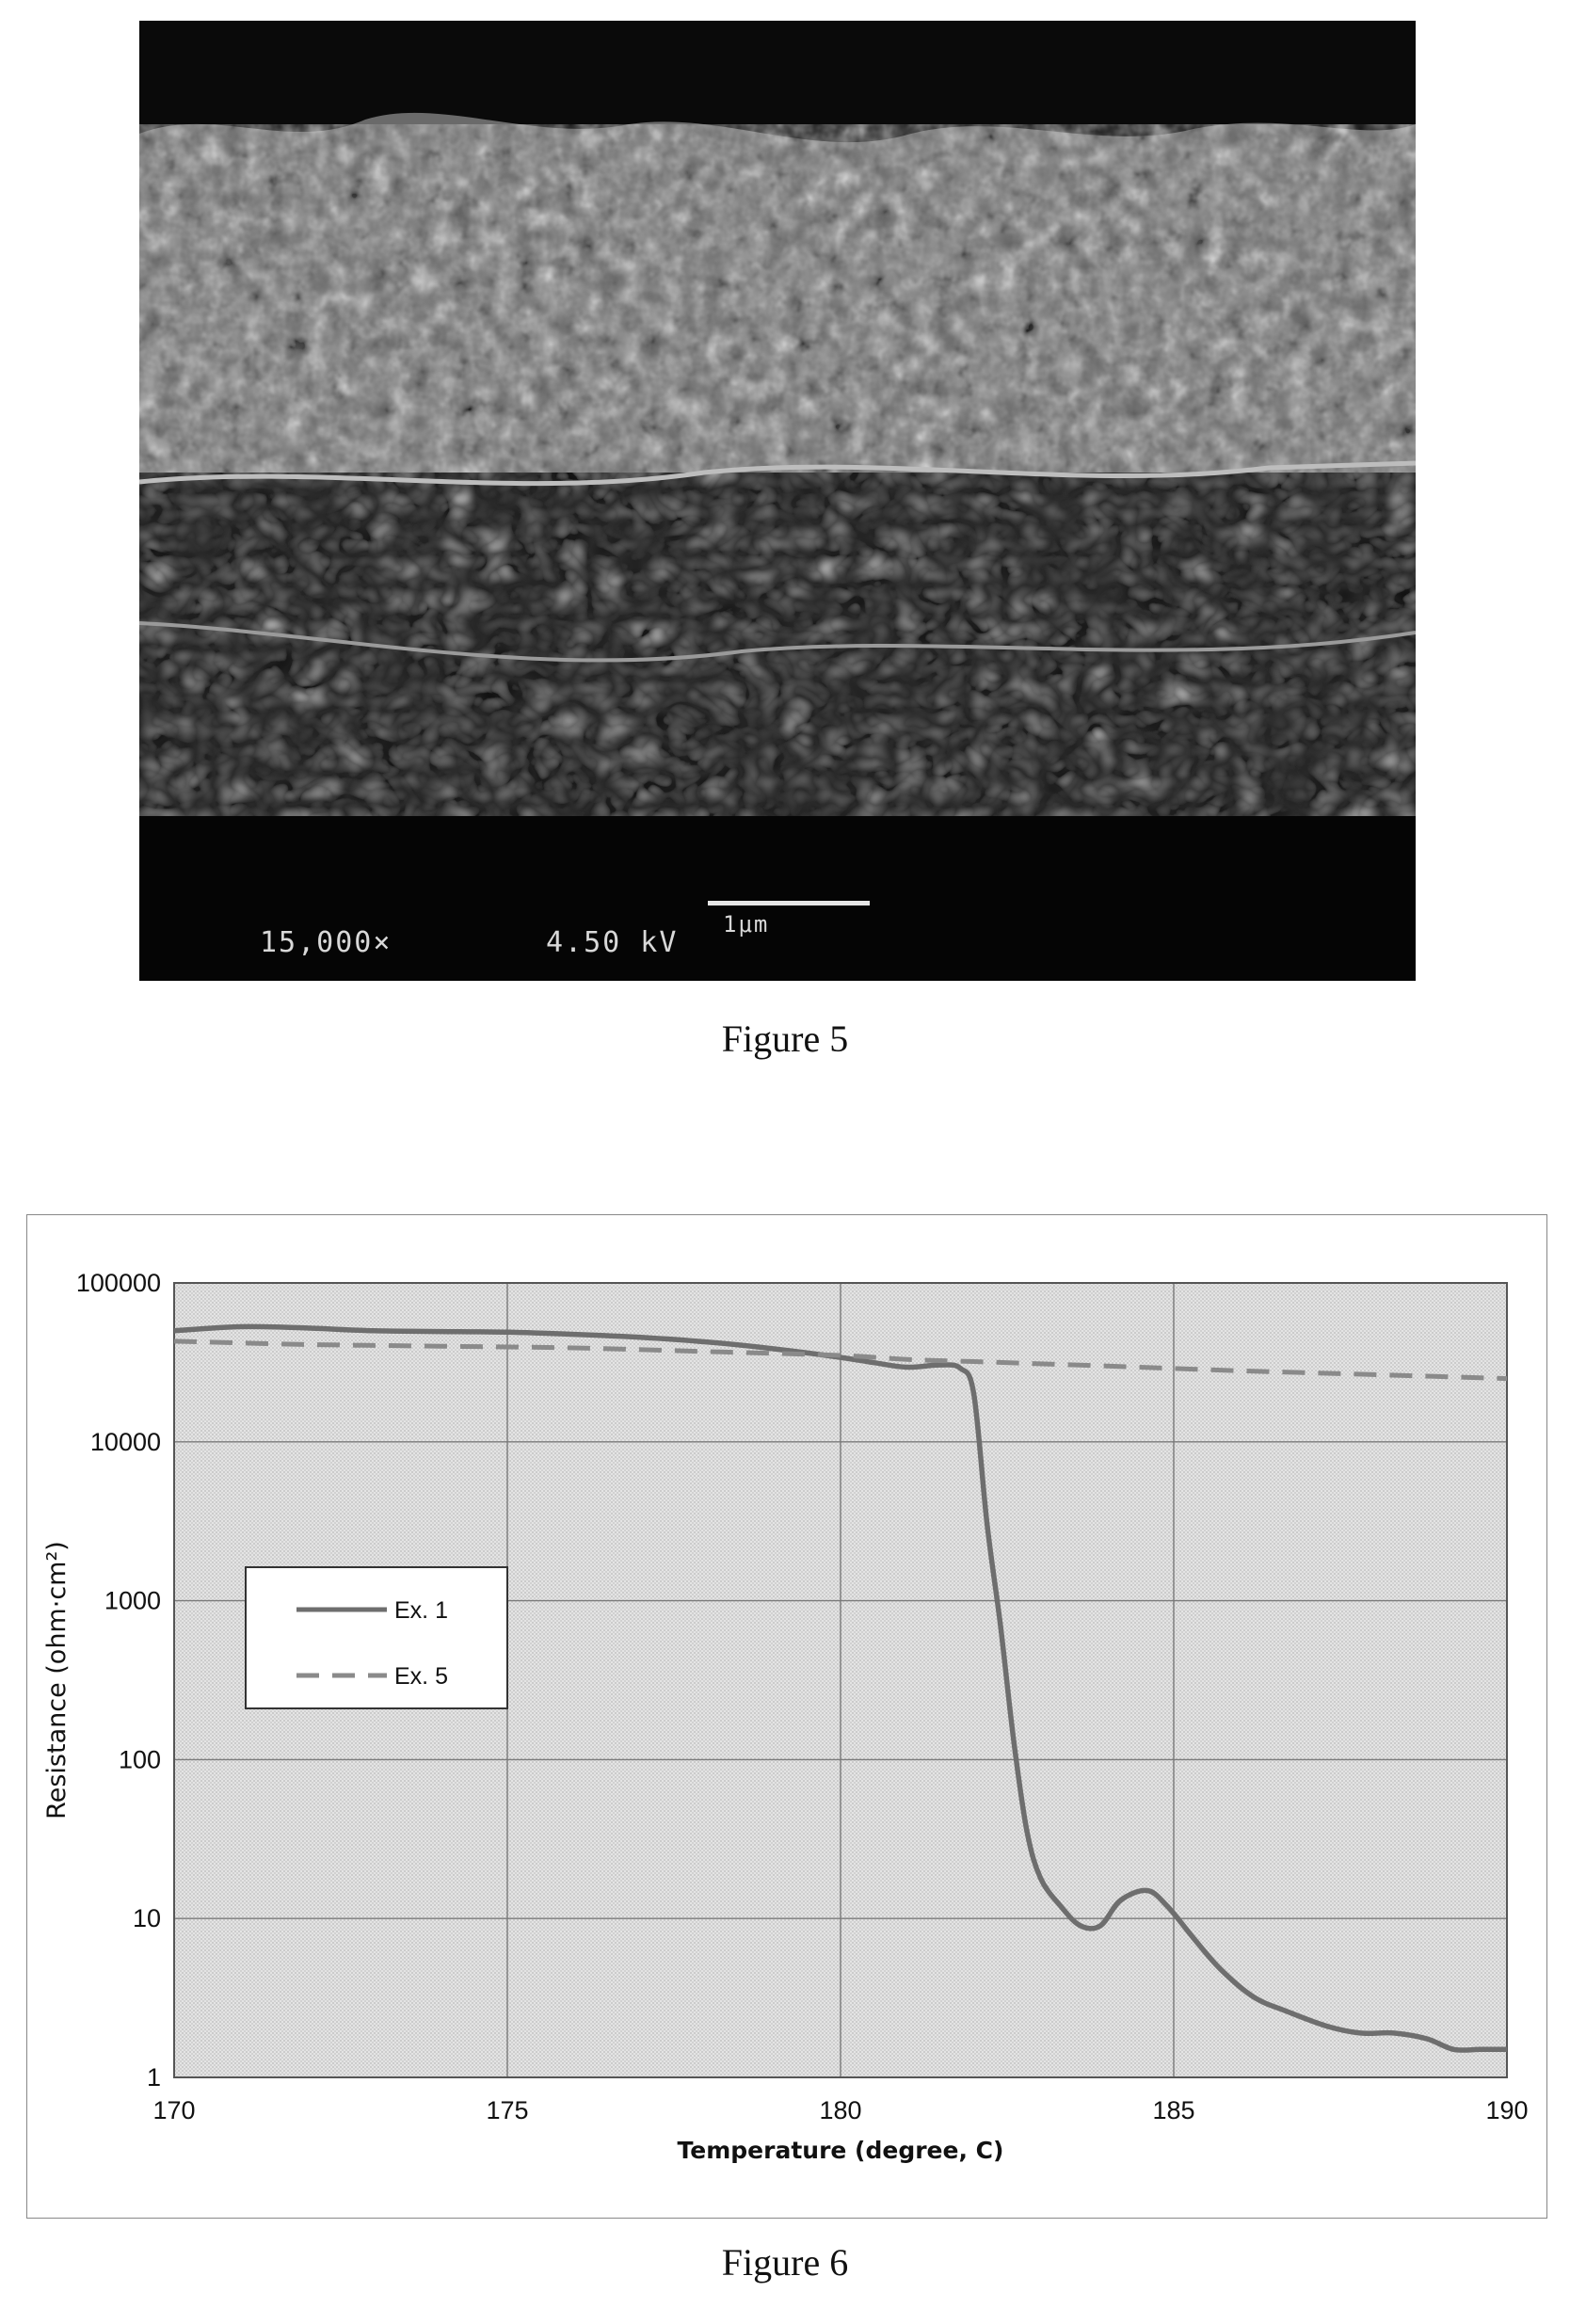 This screenshot has height=2324, width=1570. I want to click on y-tick-label: 1, so click(154, 2077).